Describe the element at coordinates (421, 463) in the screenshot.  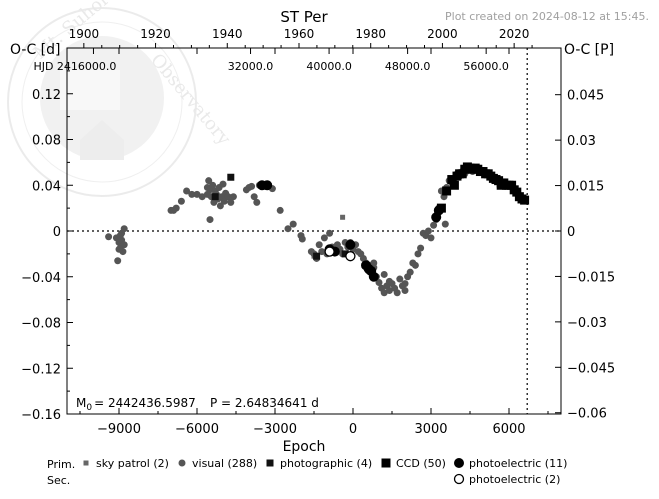
I see `legend-entry-label: CCD (50)` at that location.